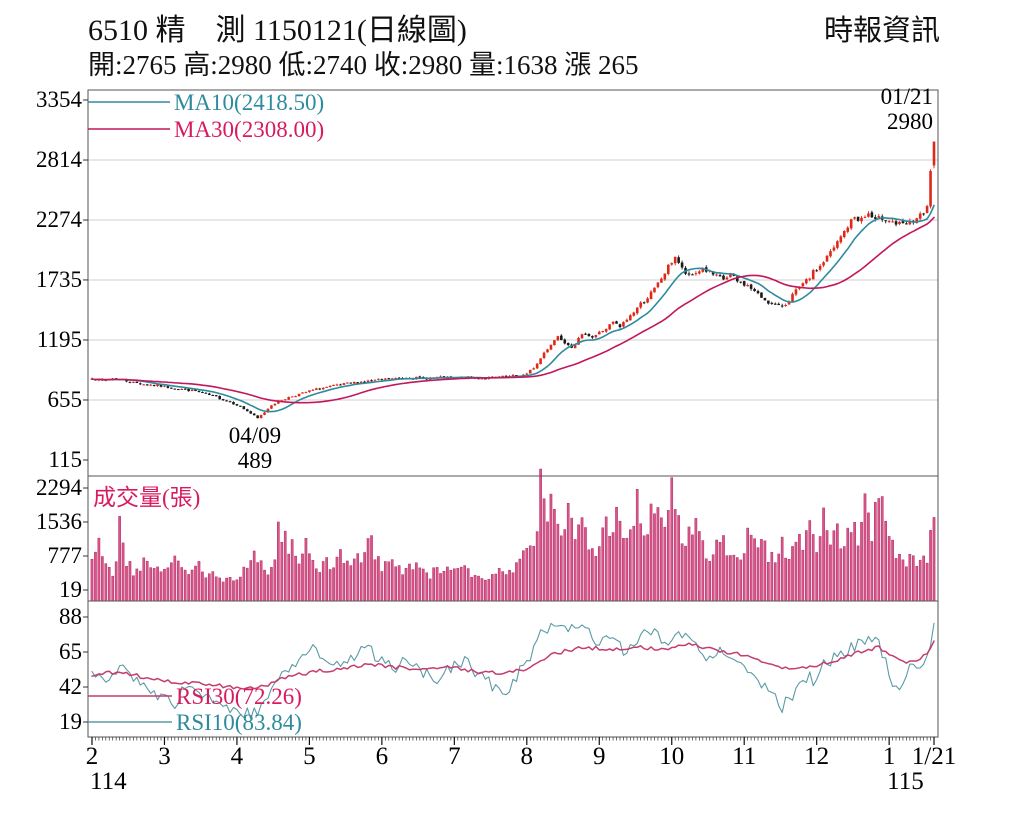  What do you see at coordinates (255, 460) in the screenshot?
I see `trough-value: 489` at bounding box center [255, 460].